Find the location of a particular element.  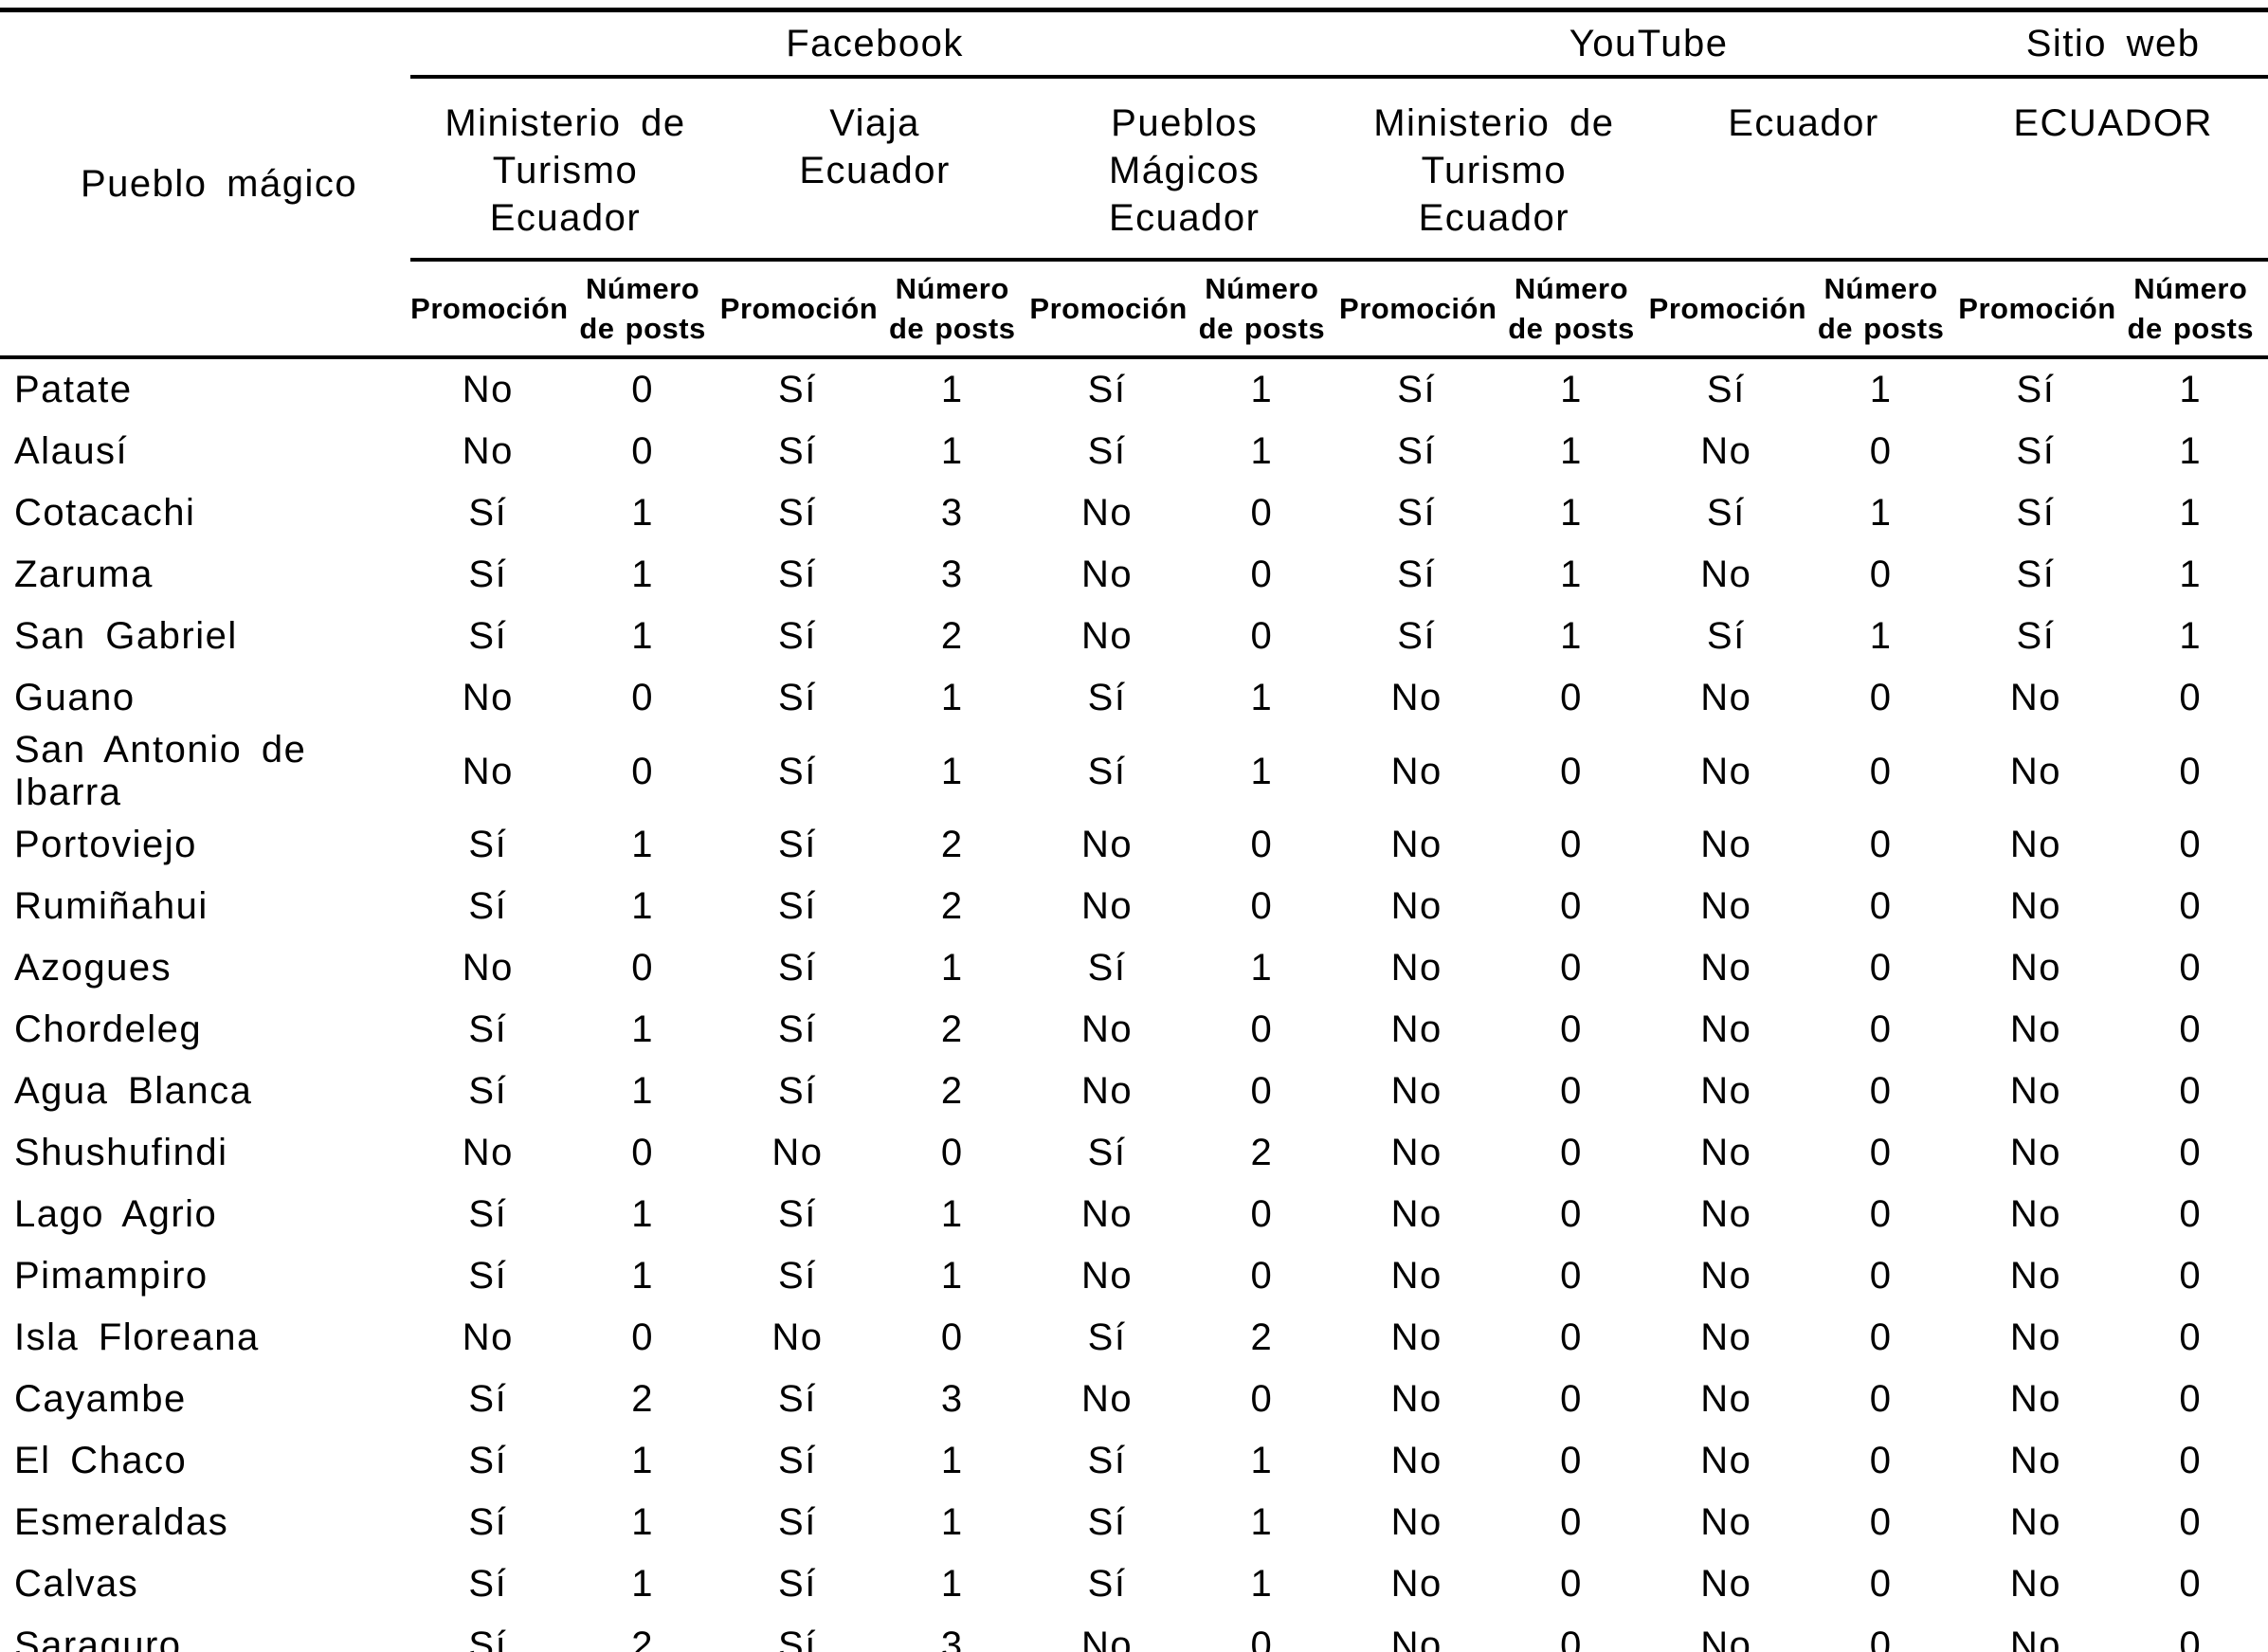

table-row: Isla Floreana No 0 No 0 Sí 2 No 0 No 0 No 0 is located at coordinates (1134, 1338).